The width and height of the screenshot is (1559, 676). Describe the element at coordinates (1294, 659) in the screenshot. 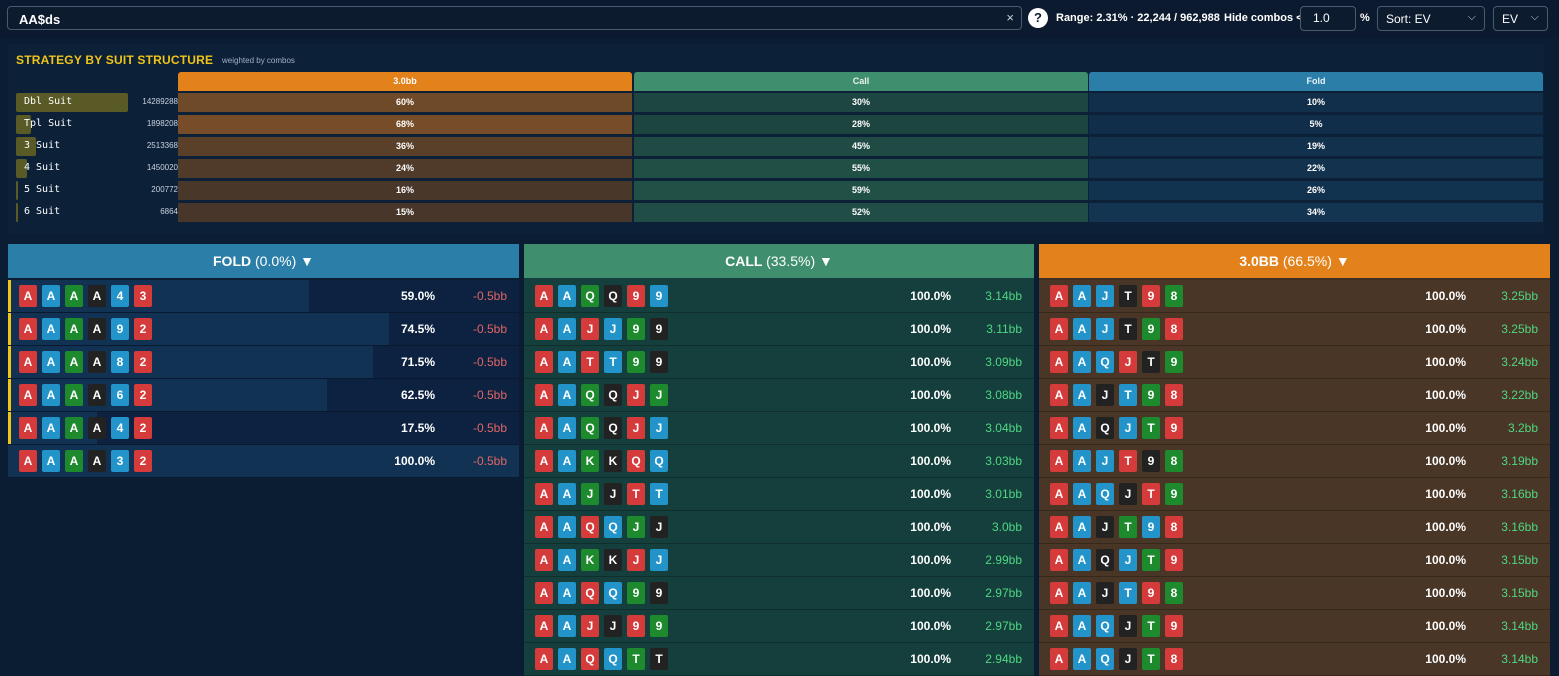

I see `hand-row: A A Q J T 8 100.0% 3.14bb` at that location.